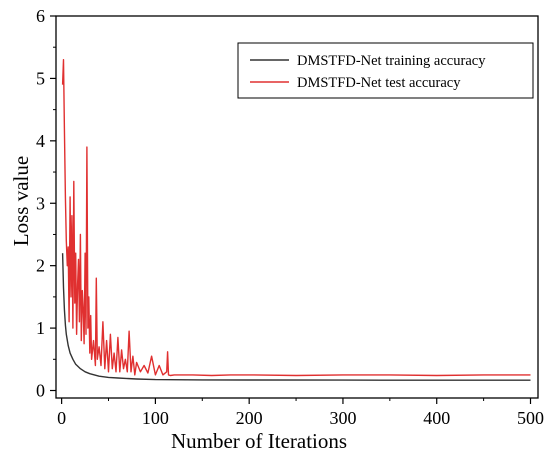  What do you see at coordinates (249, 418) in the screenshot?
I see `x-tick-label: 200` at bounding box center [249, 418].